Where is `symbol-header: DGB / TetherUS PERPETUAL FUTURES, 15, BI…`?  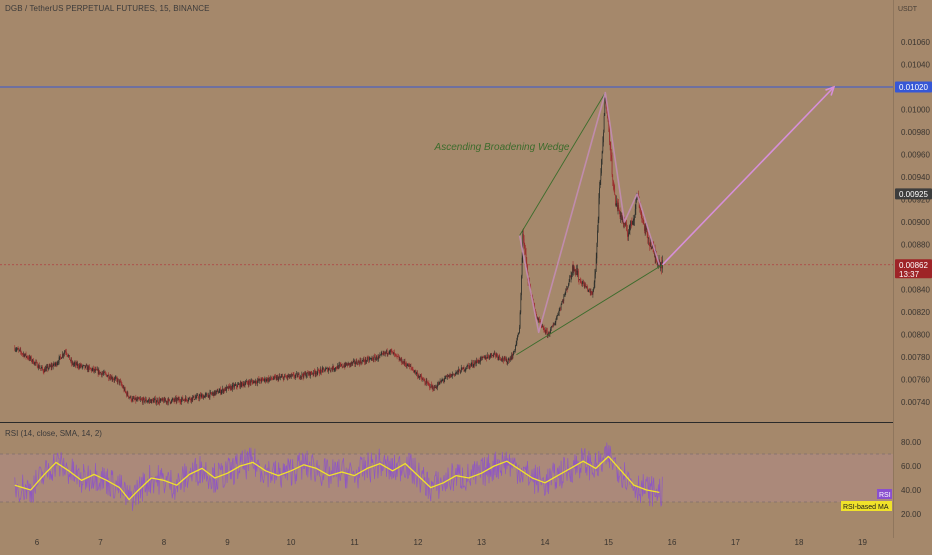
symbol-header: DGB / TetherUS PERPETUAL FUTURES, 15, BI… is located at coordinates (107, 8).